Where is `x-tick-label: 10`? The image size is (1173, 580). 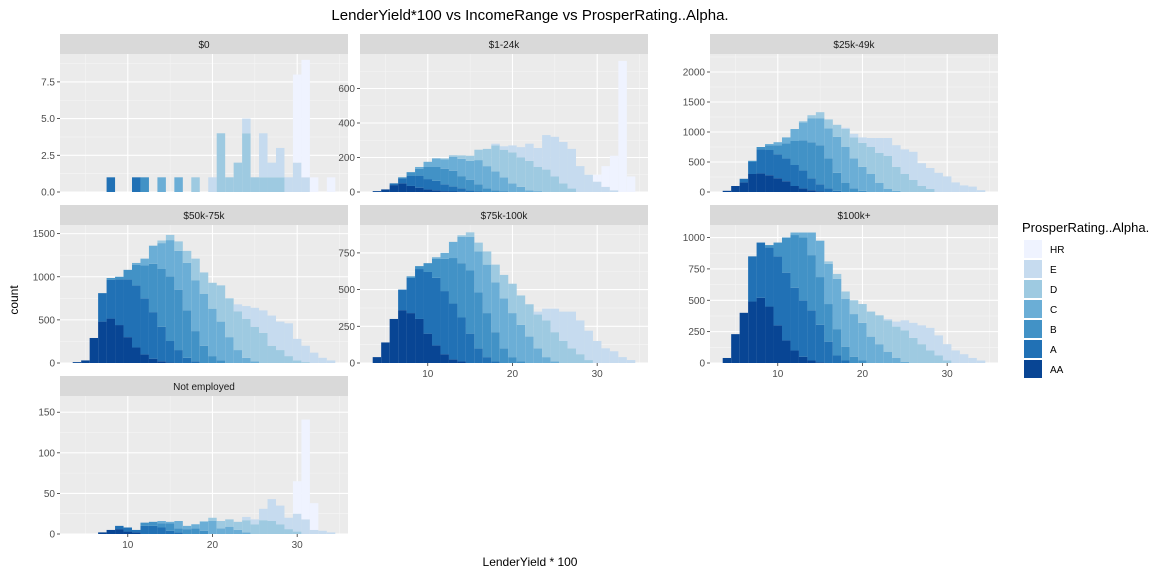
x-tick-label: 10 is located at coordinates (428, 374).